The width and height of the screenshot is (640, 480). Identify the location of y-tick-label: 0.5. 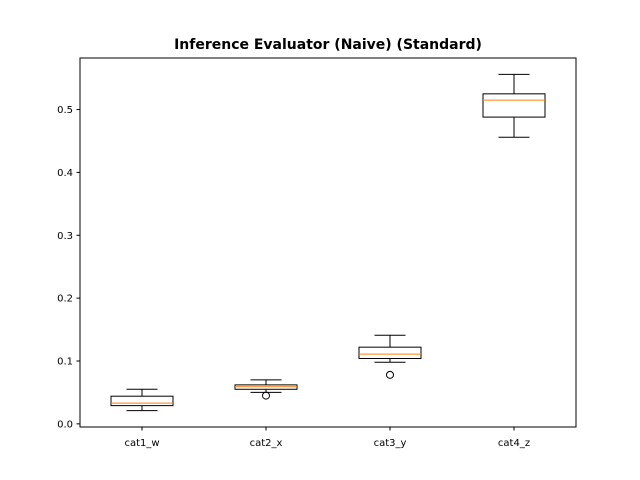
(65, 110).